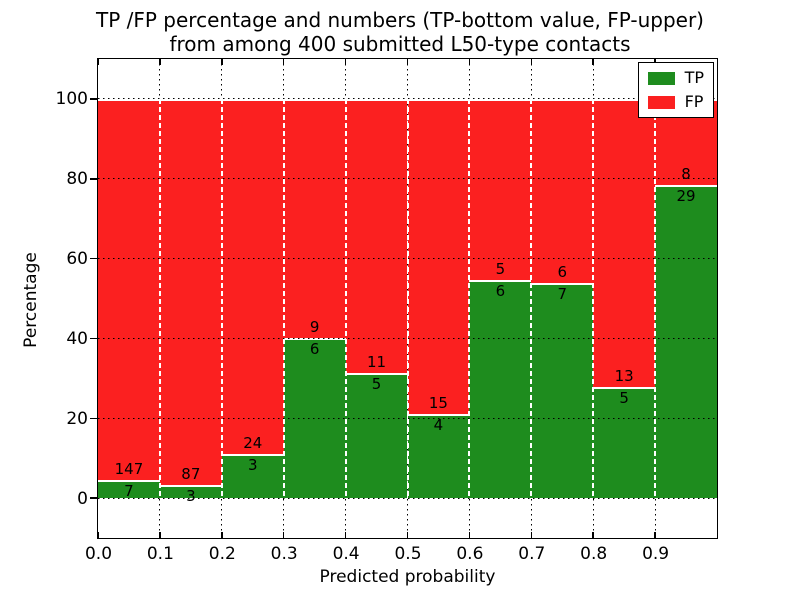 This screenshot has width=800, height=600. I want to click on x-tick-label: 0.5, so click(408, 554).